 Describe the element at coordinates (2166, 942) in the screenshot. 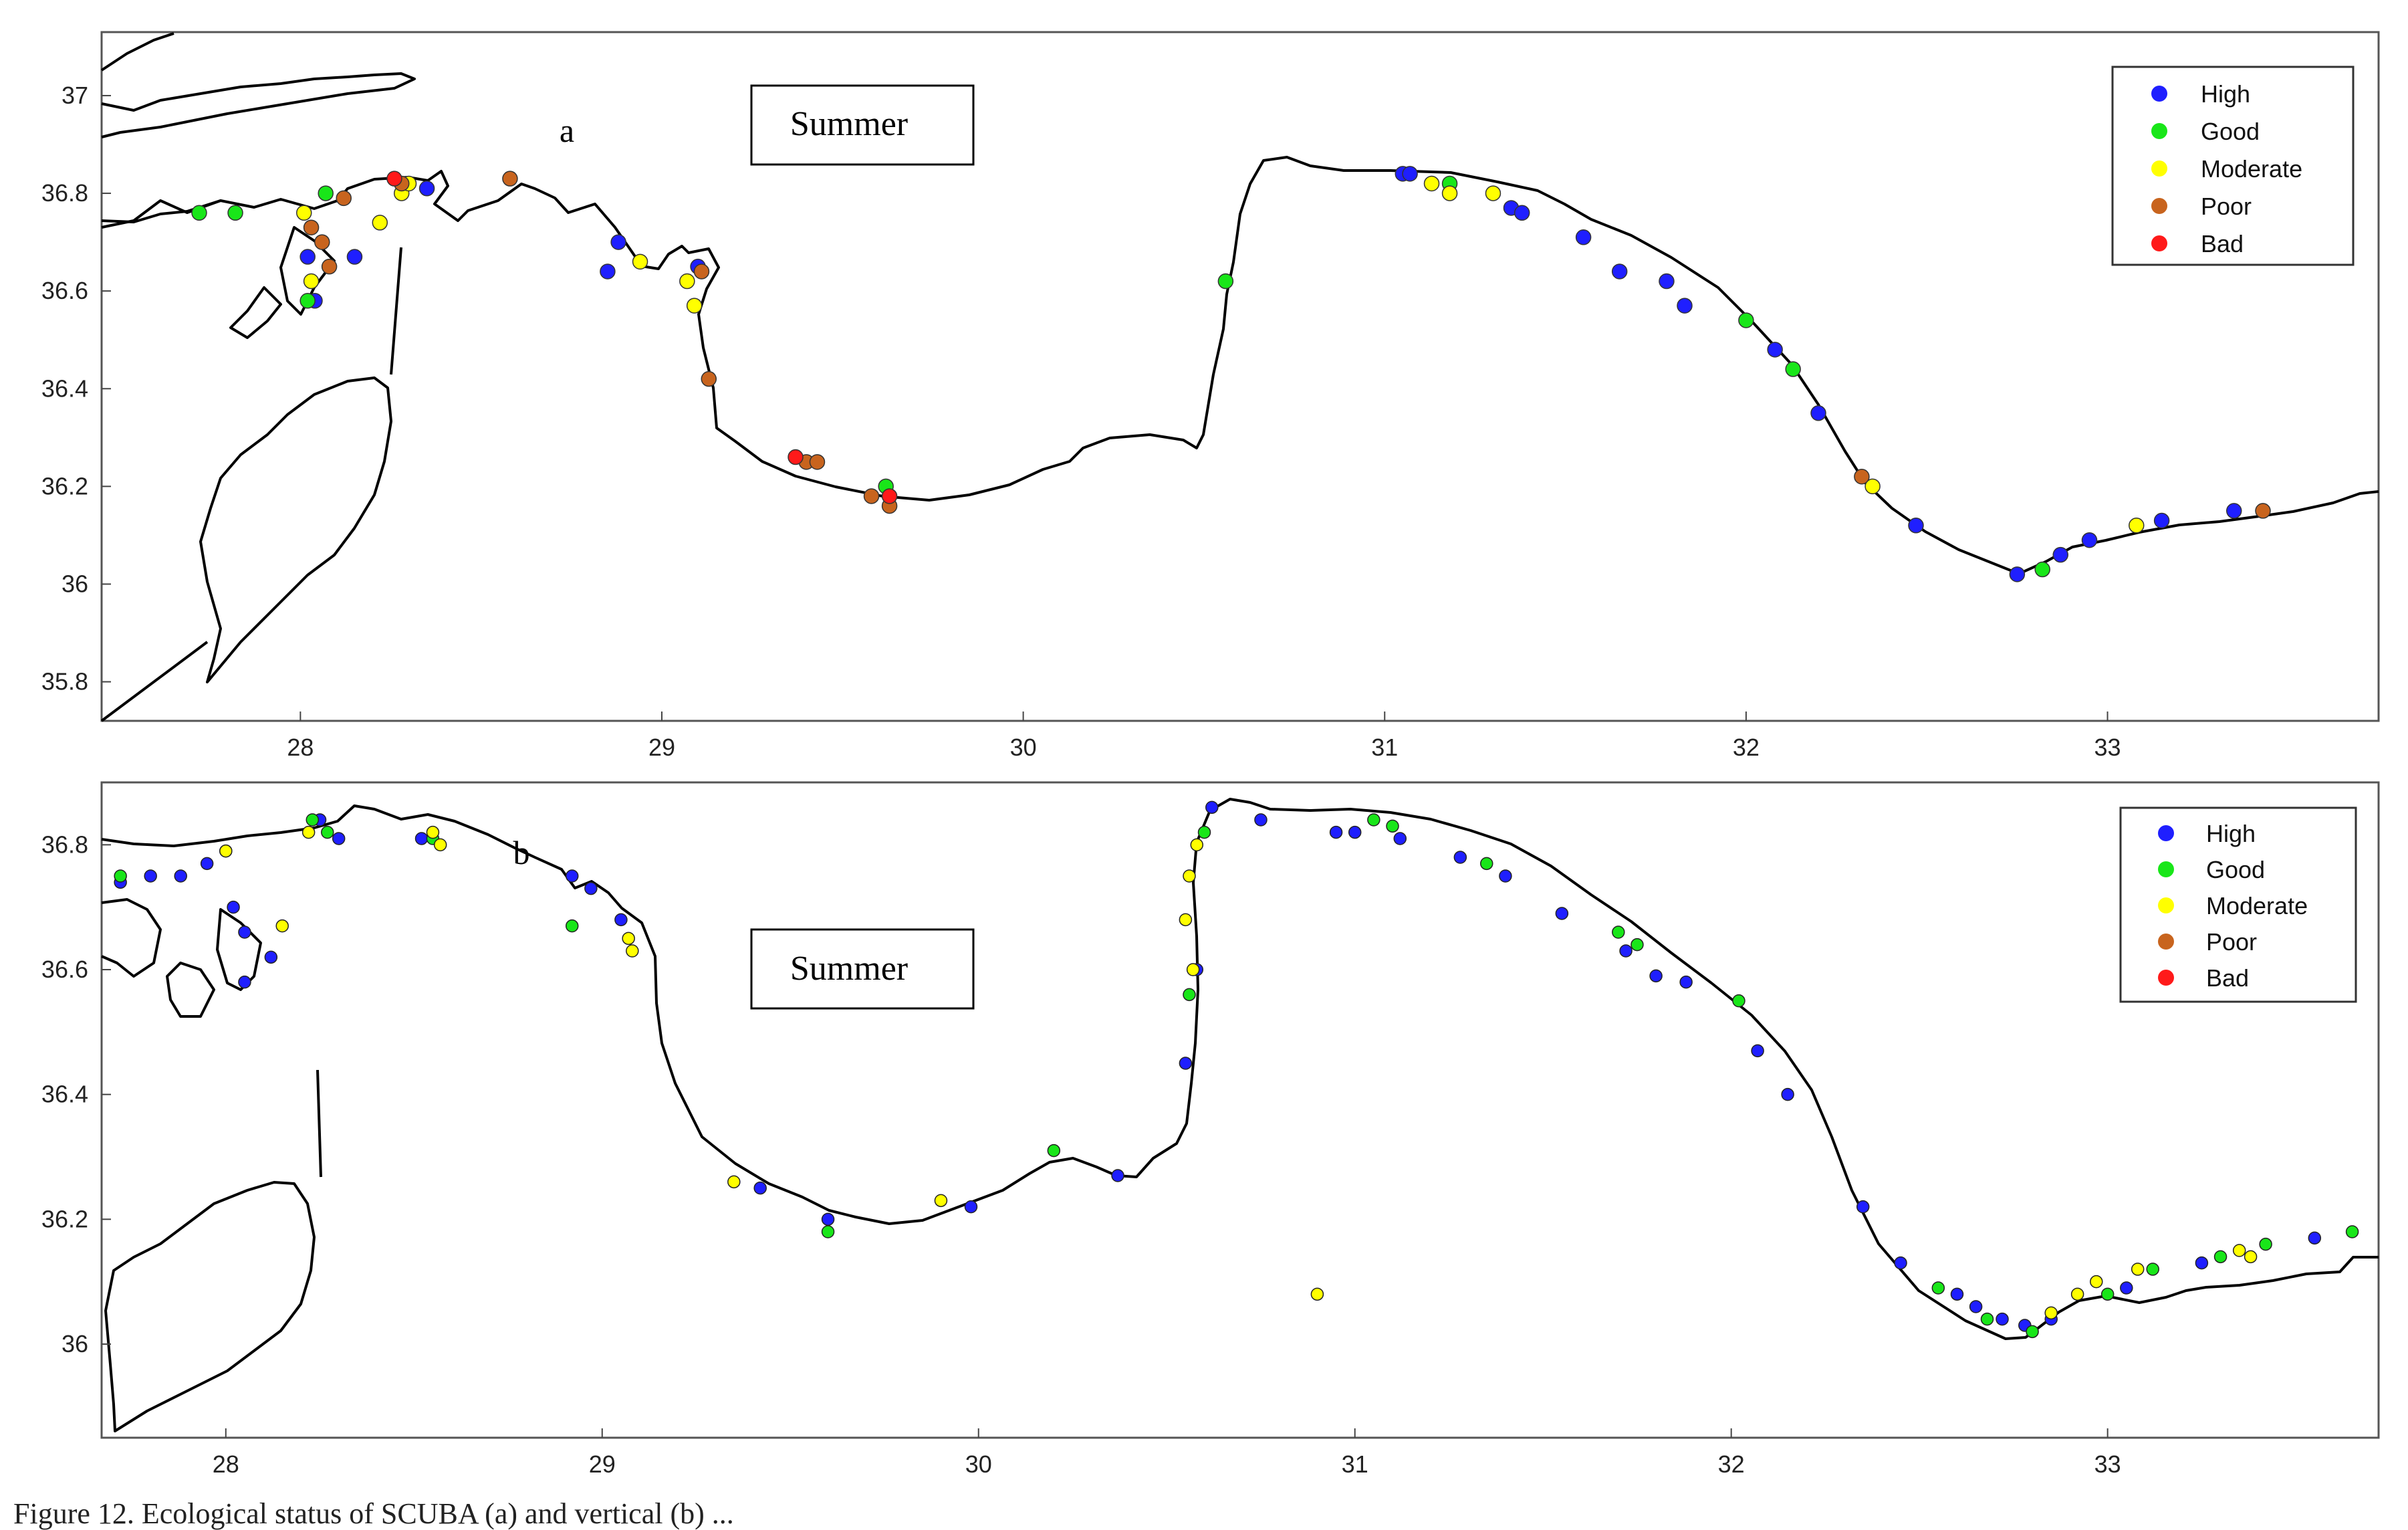

I see `legend-marker-poor` at that location.